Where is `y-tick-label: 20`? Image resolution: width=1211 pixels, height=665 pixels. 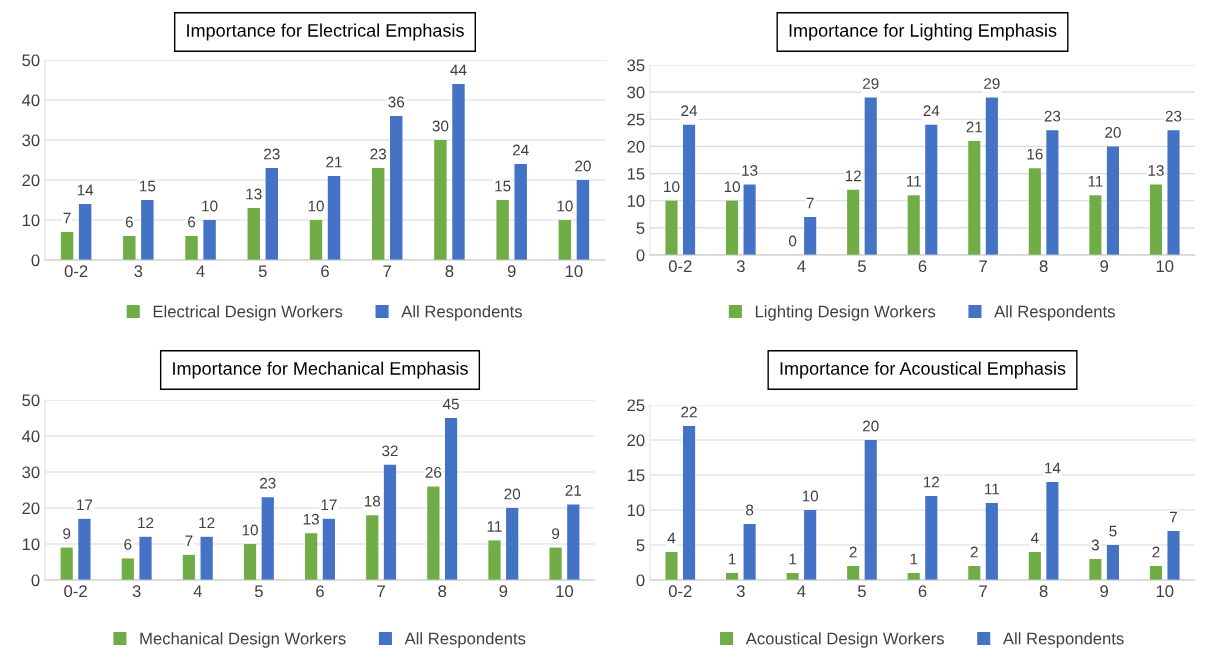
y-tick-label: 20 is located at coordinates (636, 440).